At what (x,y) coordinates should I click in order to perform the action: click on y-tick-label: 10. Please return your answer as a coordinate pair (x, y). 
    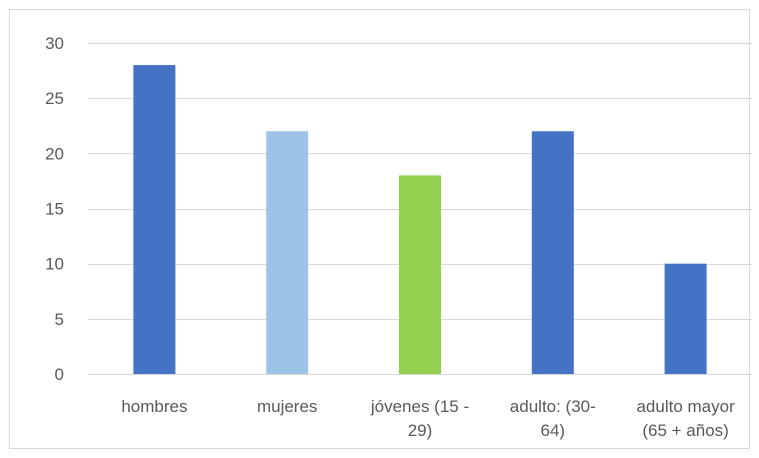
    Looking at the image, I should click on (54, 264).